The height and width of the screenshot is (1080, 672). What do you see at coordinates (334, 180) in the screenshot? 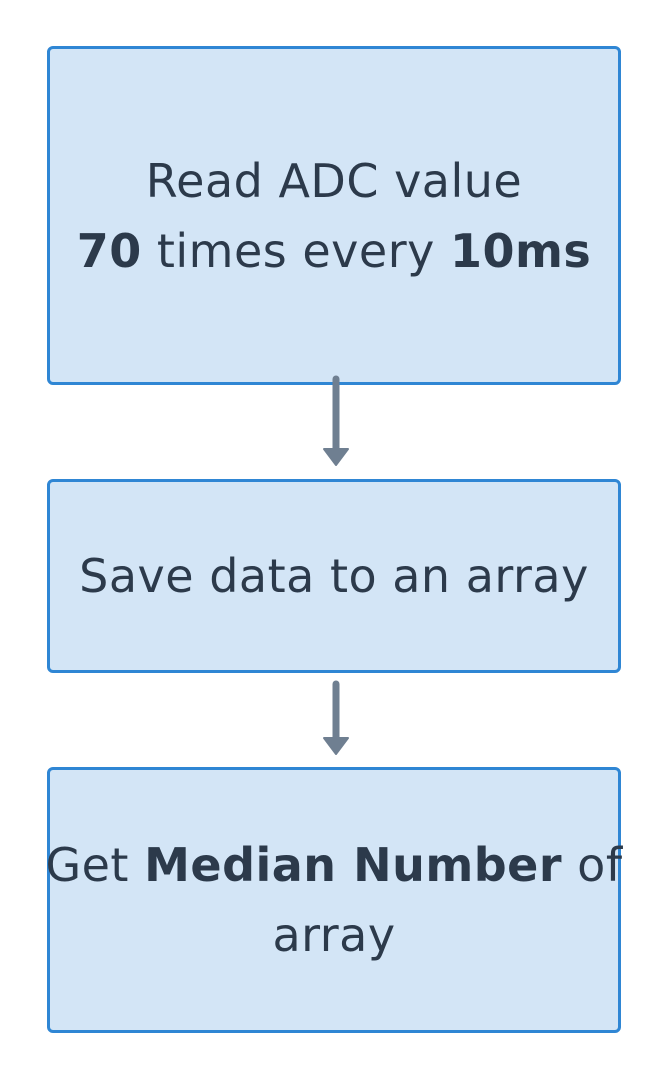
I see `read-adc-line1: Read ADC value` at bounding box center [334, 180].